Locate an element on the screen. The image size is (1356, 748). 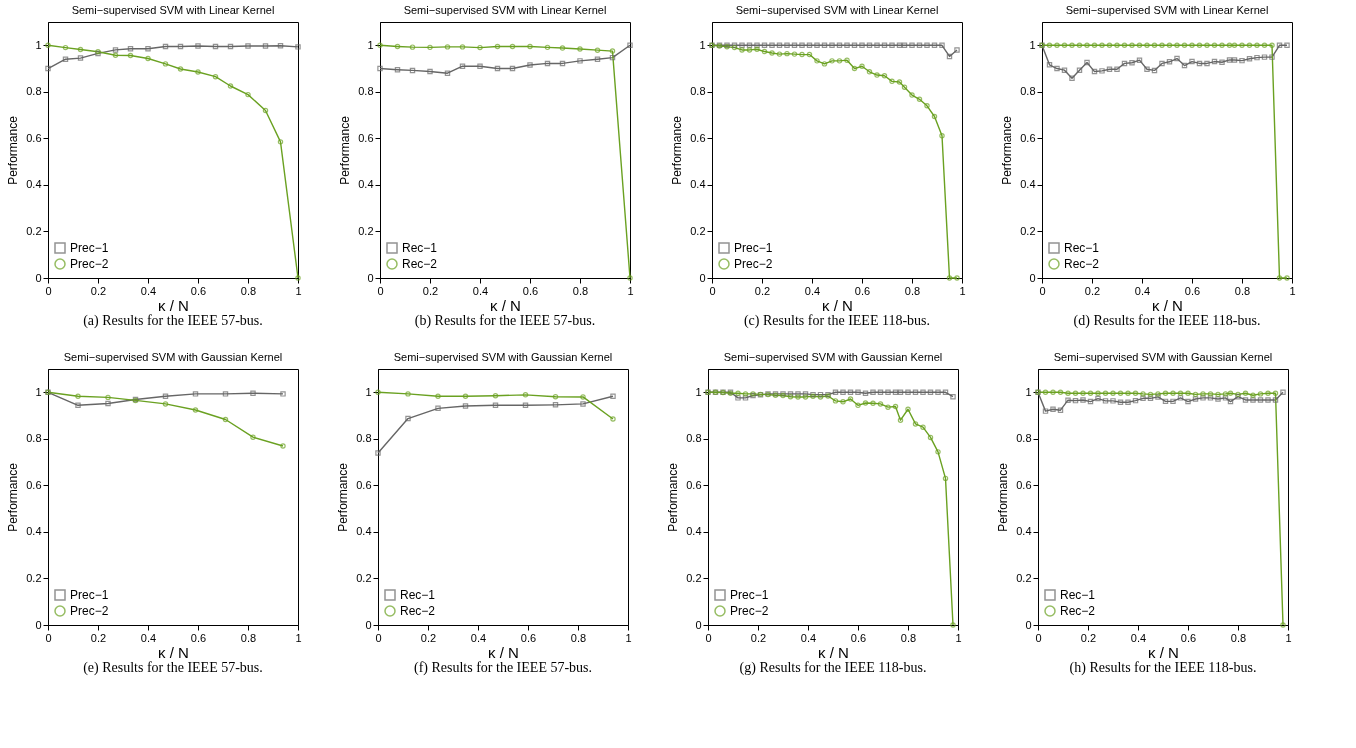
text: (h) Results for the IEEE 118-bus. is located at coordinates (1163, 668).